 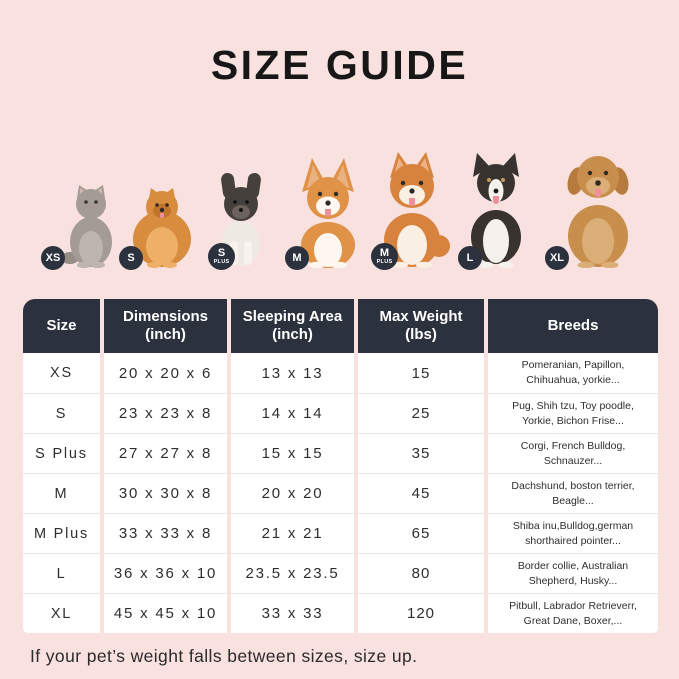 I want to click on size-badge-m-plus: M PLUS, so click(x=384, y=256).